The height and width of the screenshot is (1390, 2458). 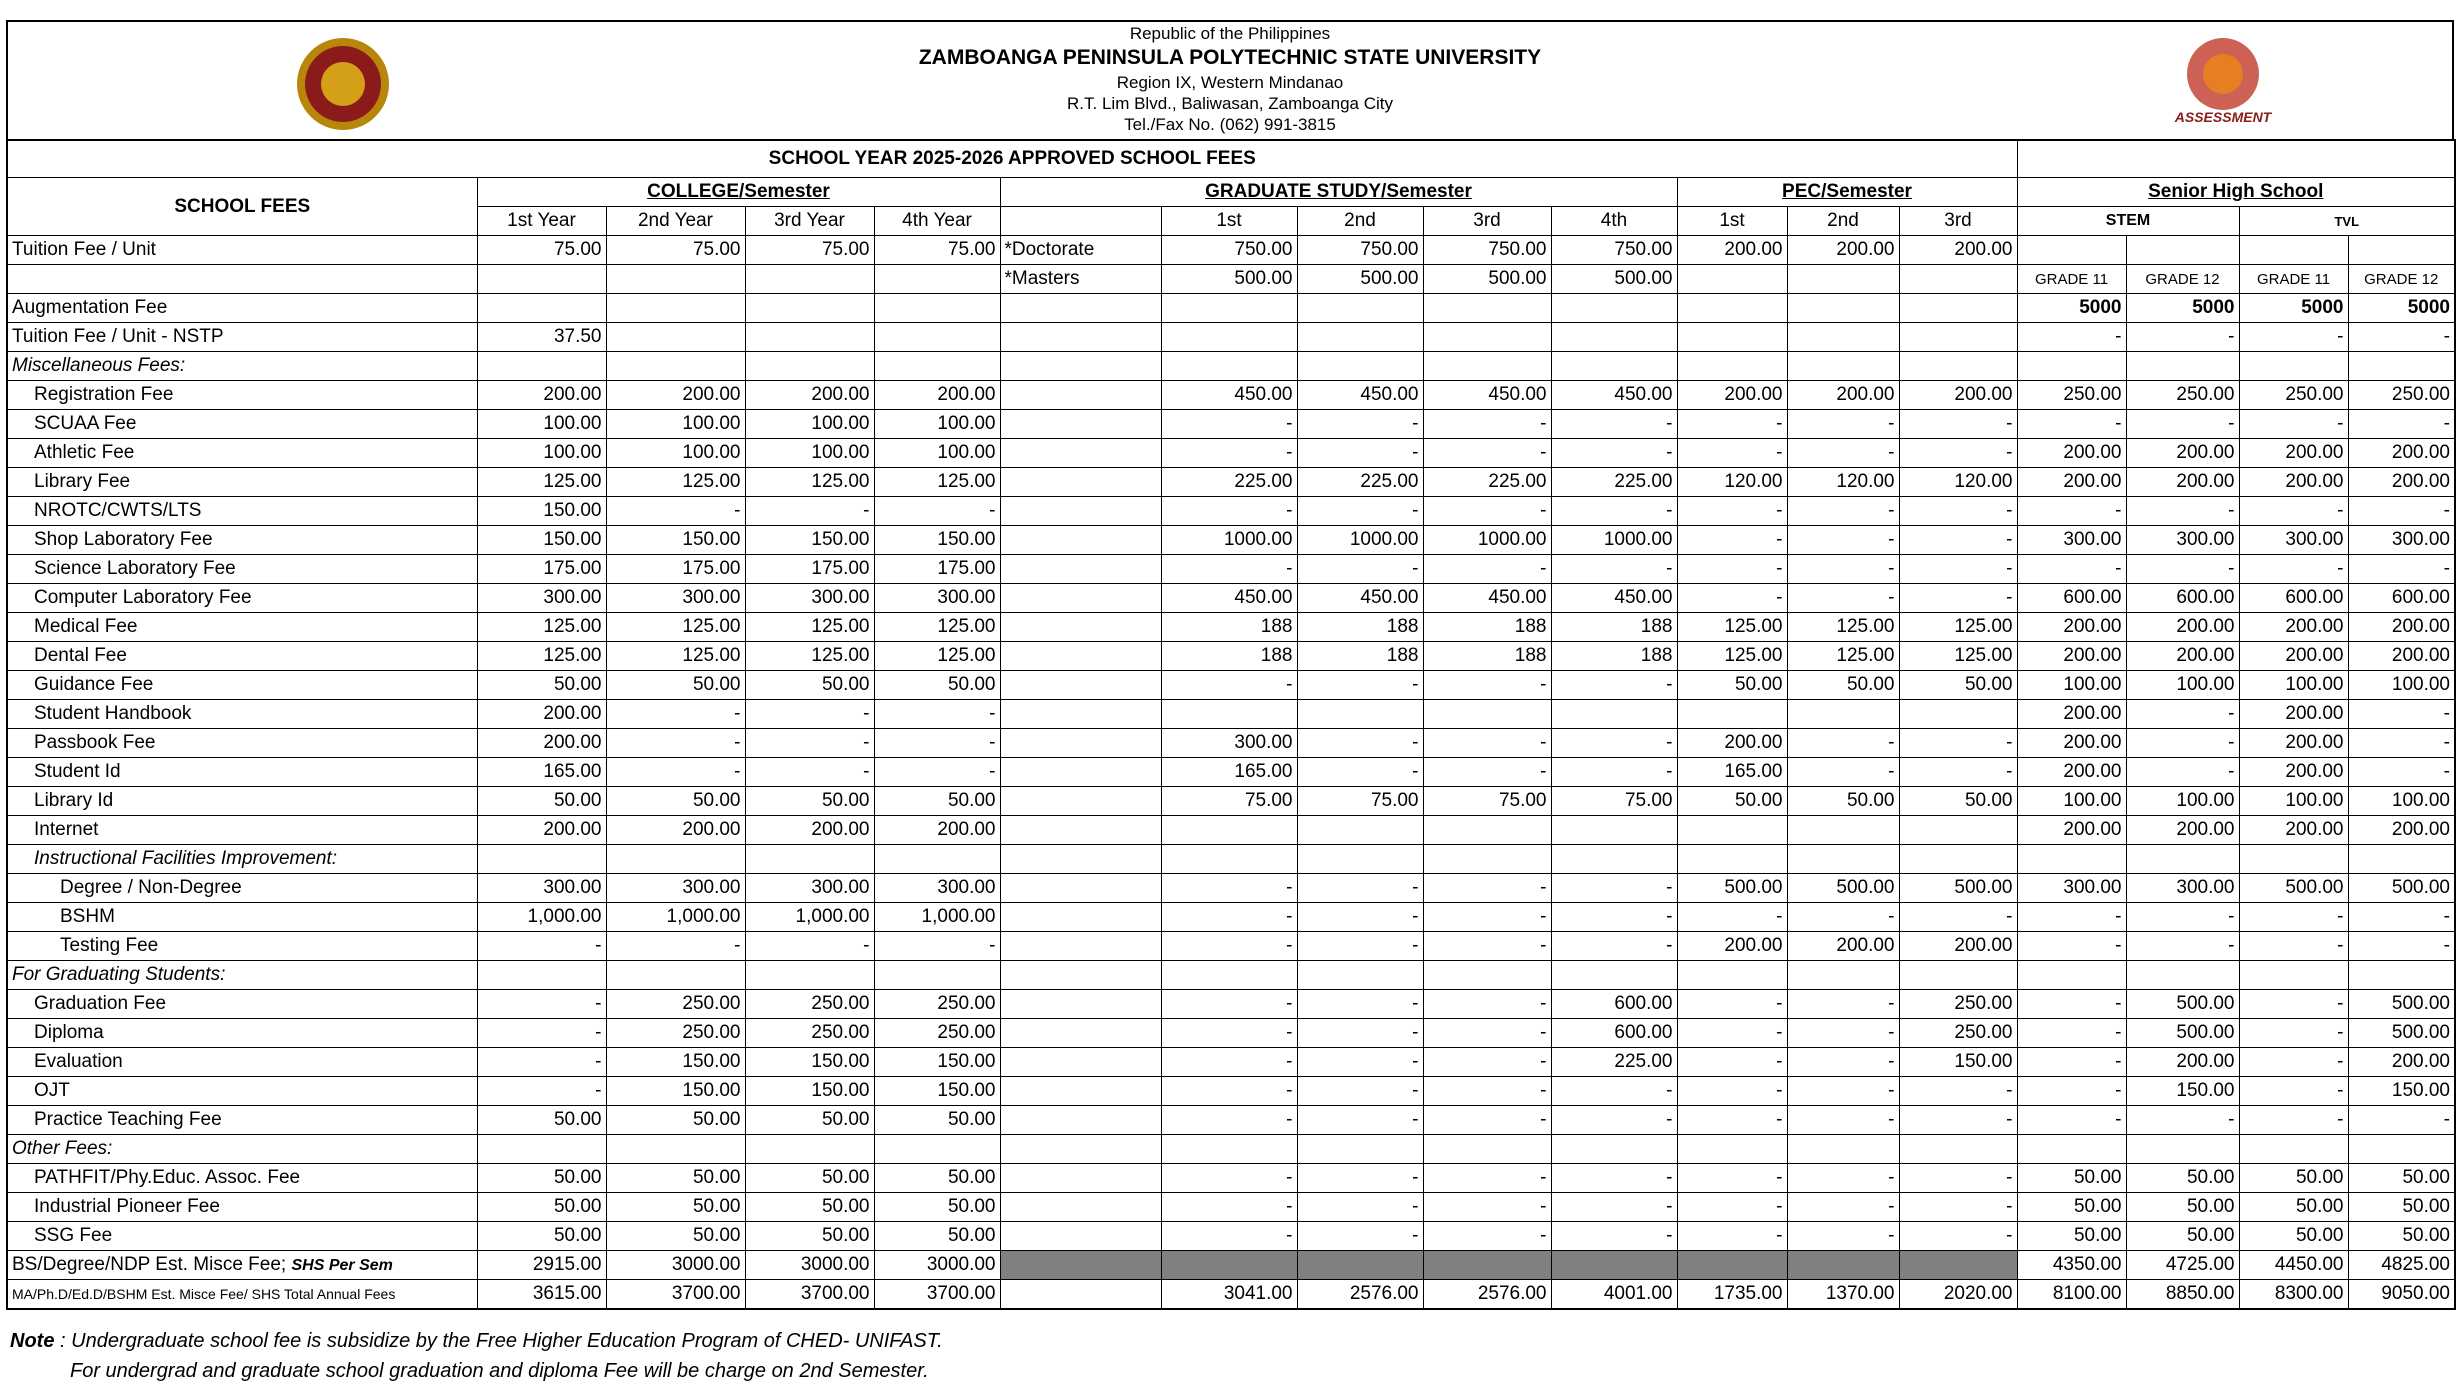 What do you see at coordinates (242, 656) in the screenshot?
I see `row-label: Dental Fee` at bounding box center [242, 656].